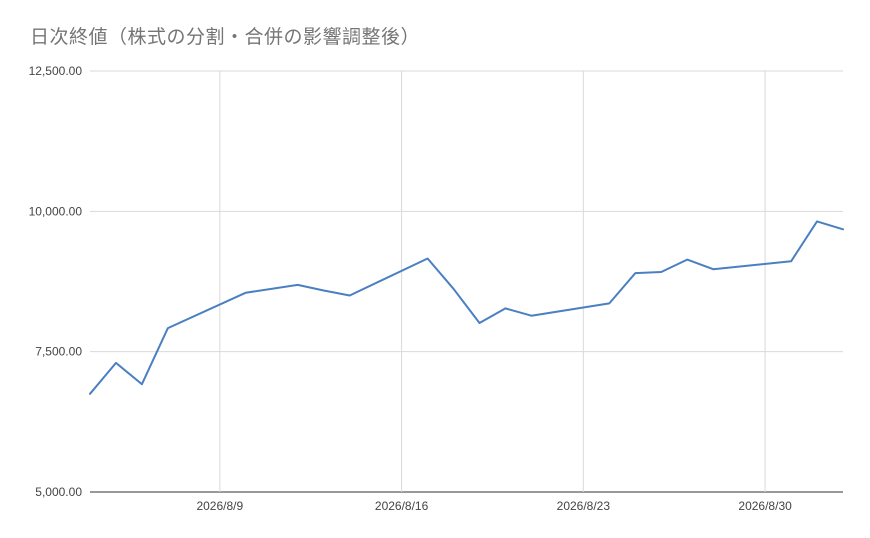  Describe the element at coordinates (219, 506) in the screenshot. I see `x-tick-label: 2026/8/9` at that location.